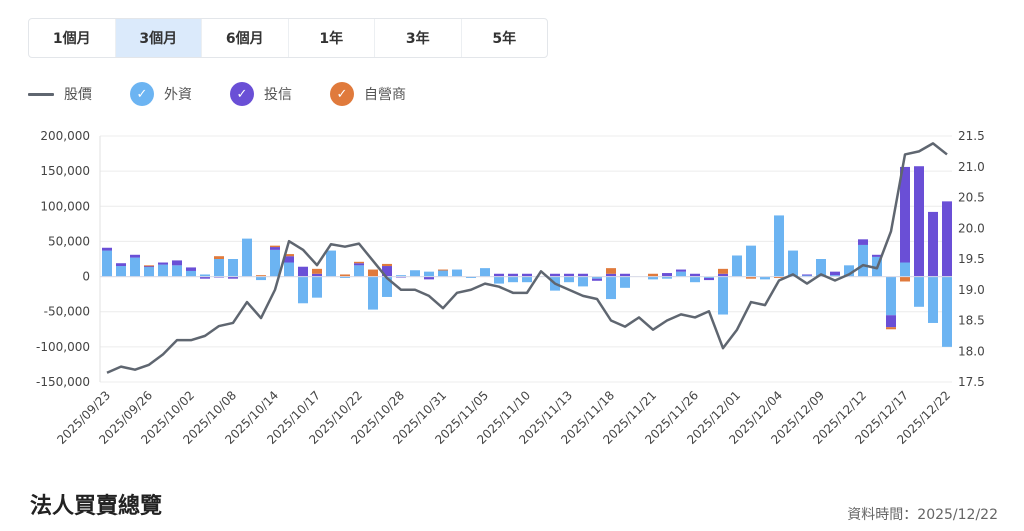  What do you see at coordinates (86, 277) in the screenshot?
I see `y-axis-tick-label: 0` at bounding box center [86, 277].